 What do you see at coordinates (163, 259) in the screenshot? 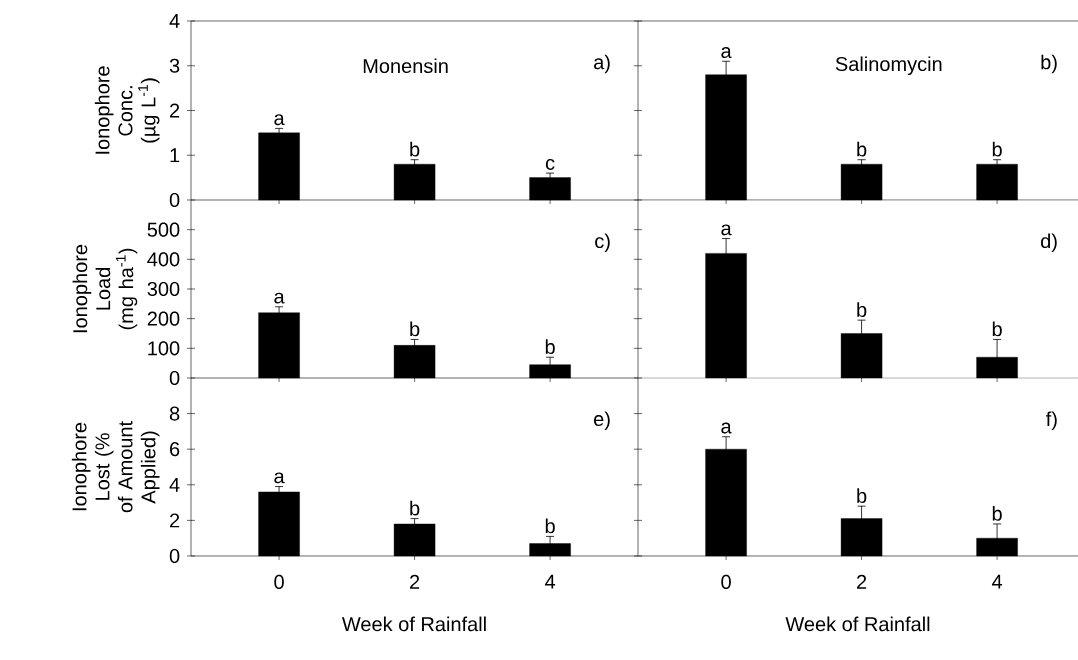
I see `y-tick-label: 400` at bounding box center [163, 259].